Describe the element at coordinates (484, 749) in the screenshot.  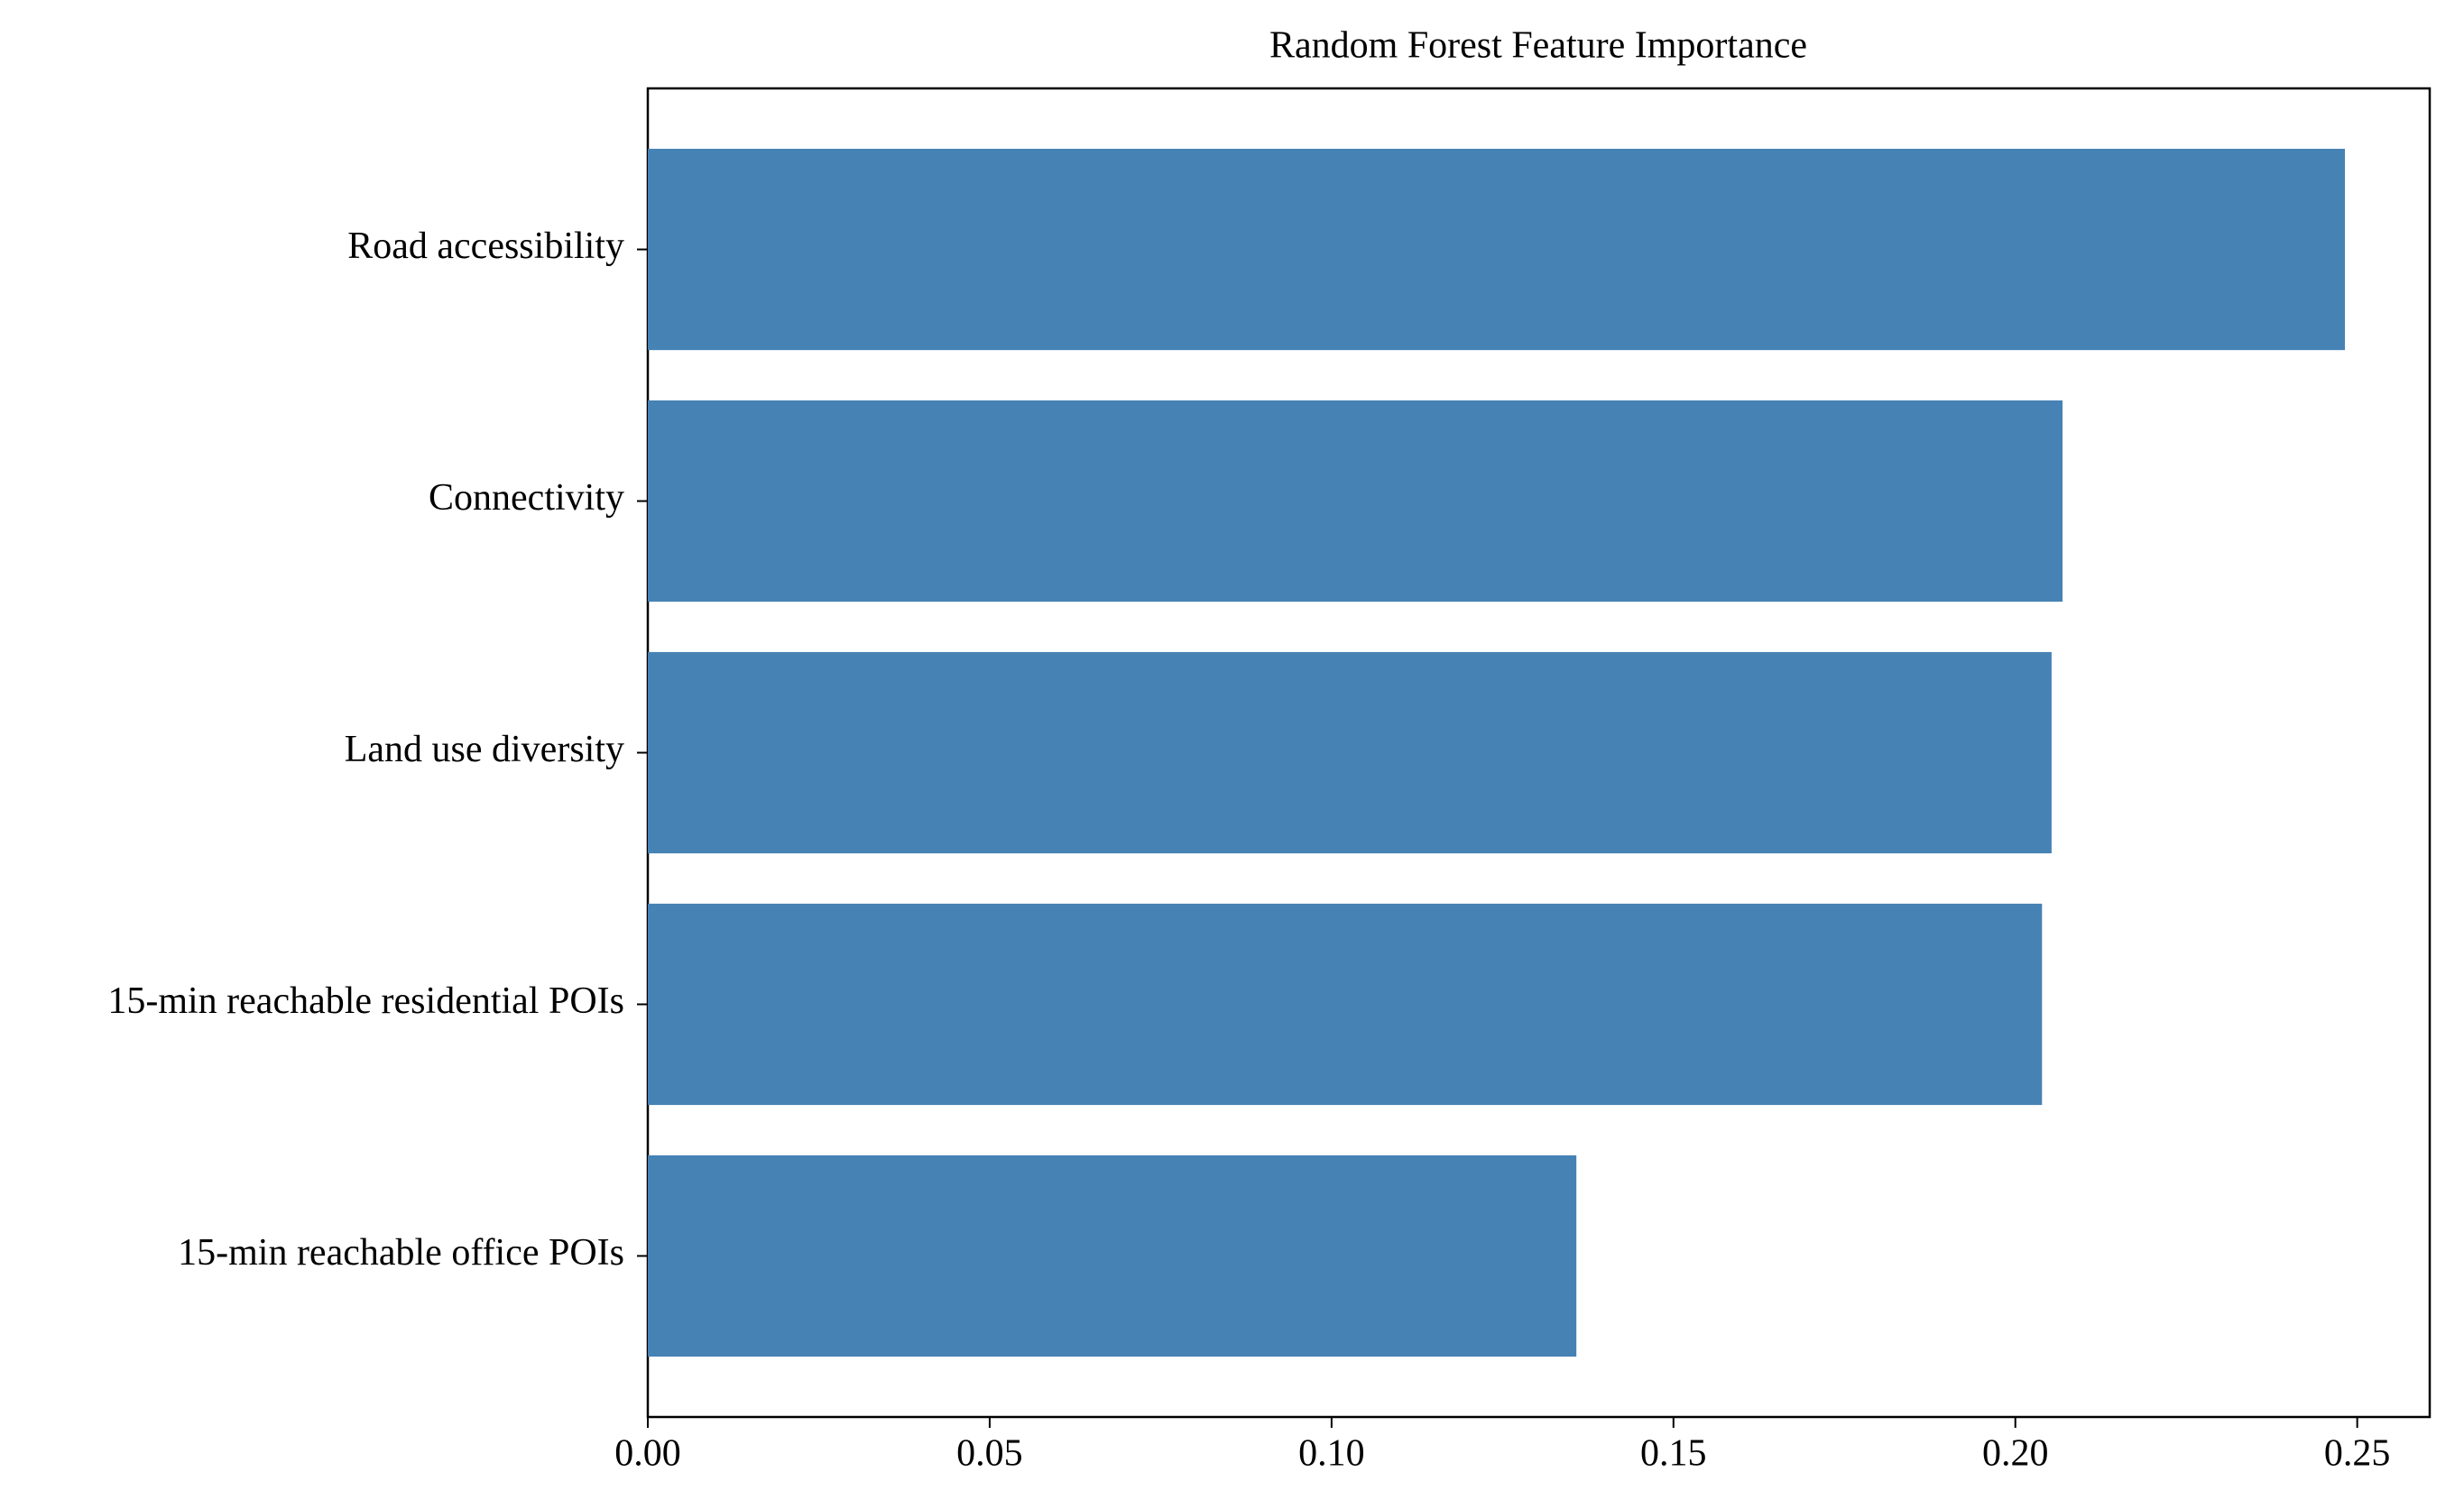
I see `y-tick-label: Land use diversity` at that location.